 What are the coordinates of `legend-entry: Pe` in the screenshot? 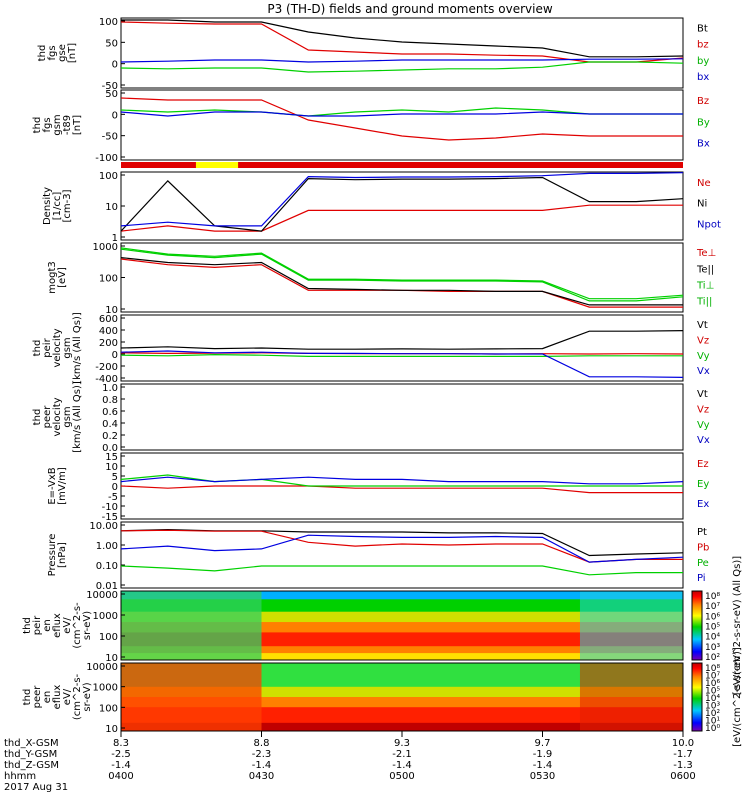 It's located at (703, 563).